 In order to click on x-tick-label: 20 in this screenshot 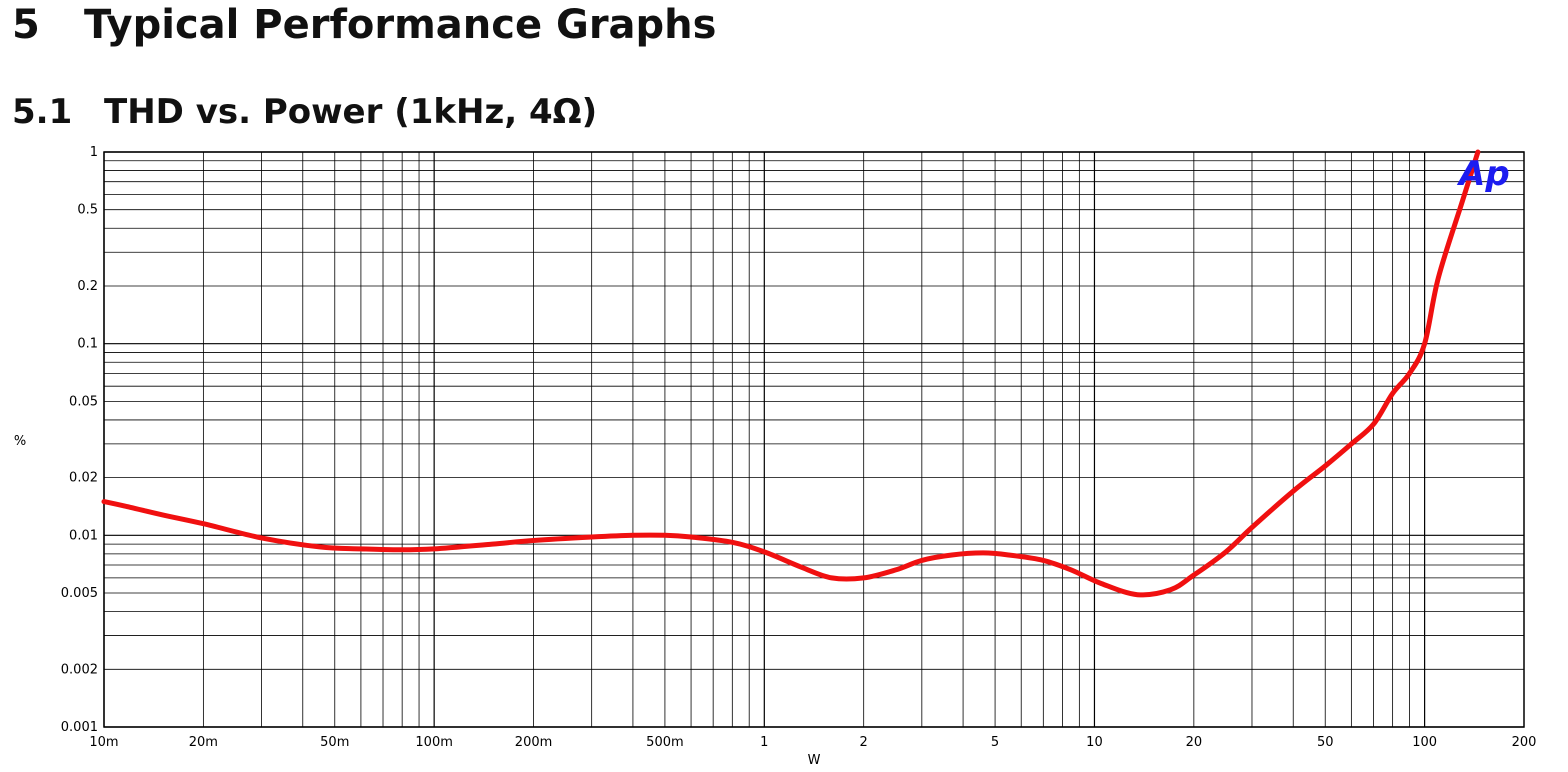, I will do `click(1194, 742)`.